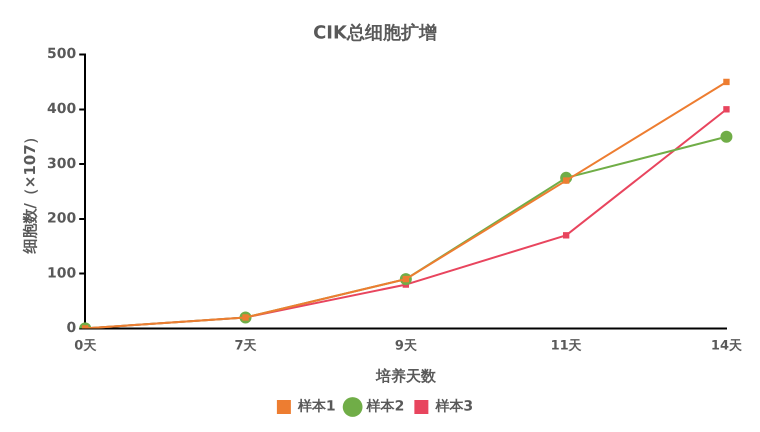 The height and width of the screenshot is (432, 760). What do you see at coordinates (375, 33) in the screenshot?
I see `chart-title: CIK总细胞扩增` at bounding box center [375, 33].